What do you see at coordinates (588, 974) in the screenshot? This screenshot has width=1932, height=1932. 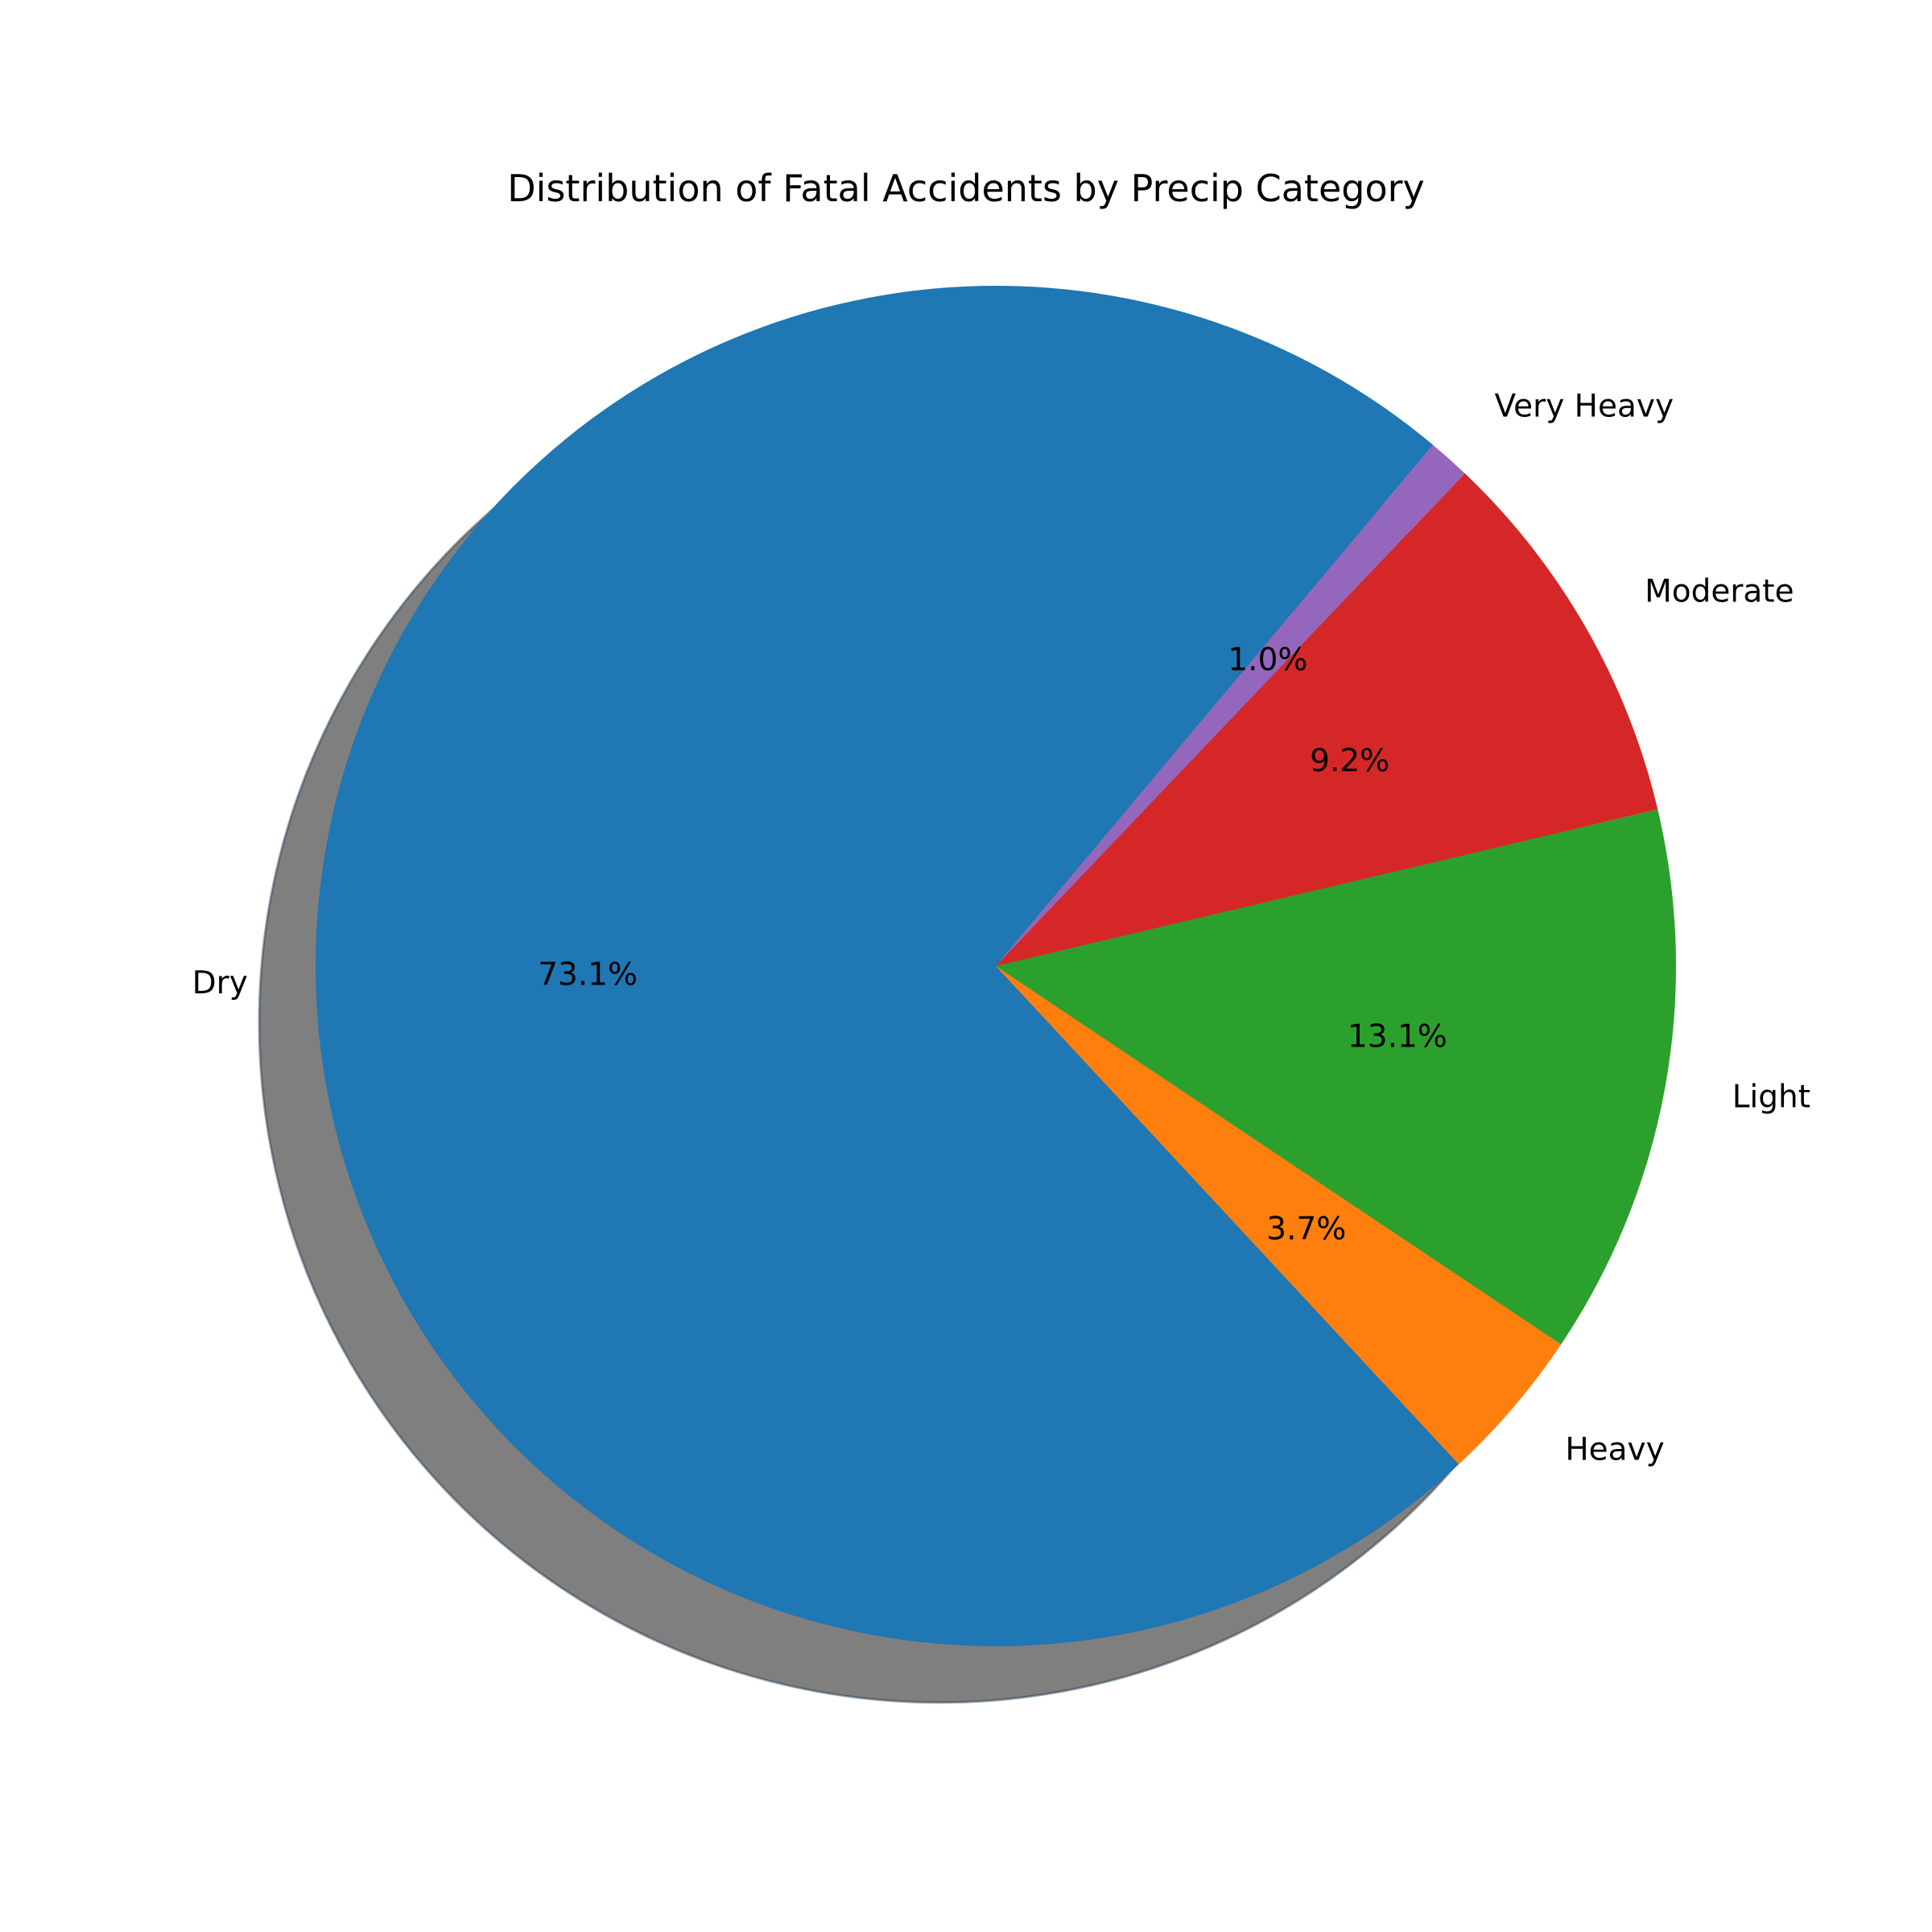 I see `pct-label-dry: 73.1%` at bounding box center [588, 974].